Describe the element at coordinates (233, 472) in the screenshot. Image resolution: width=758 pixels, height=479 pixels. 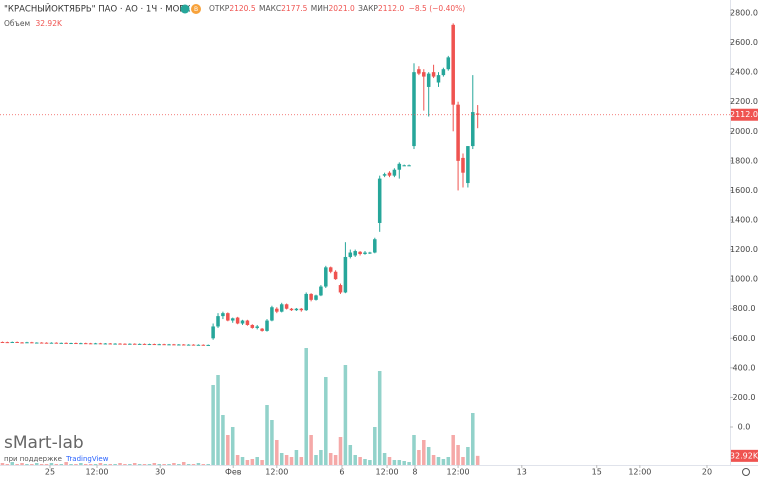
I see `x-tick-label: Фев` at that location.